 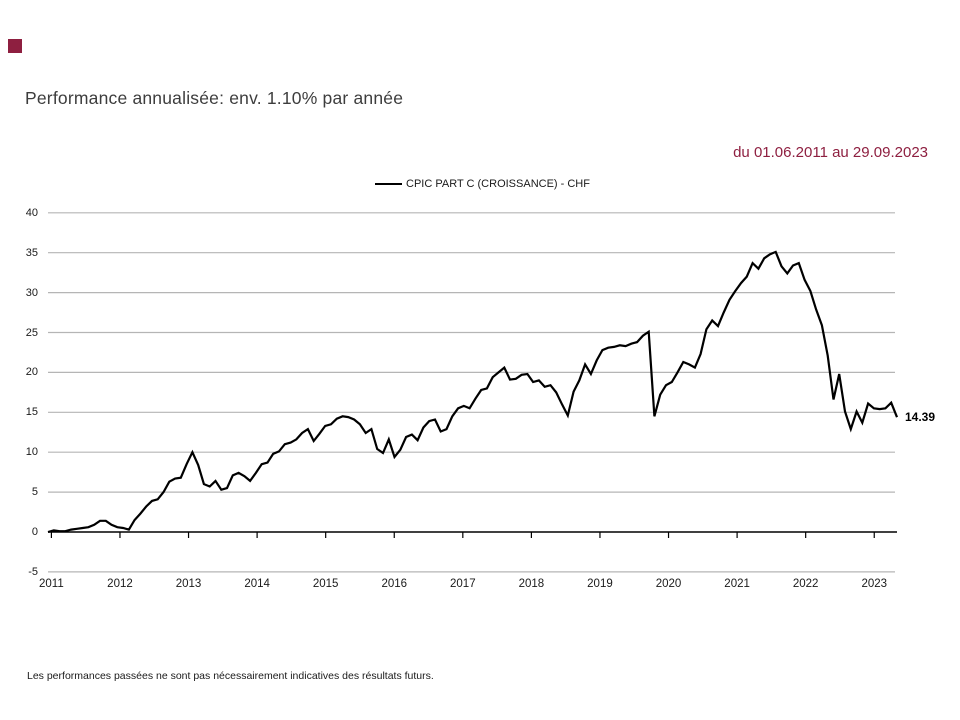 What do you see at coordinates (830, 152) in the screenshot?
I see `period-label: du 01.06.2011 au 29.09.2023` at bounding box center [830, 152].